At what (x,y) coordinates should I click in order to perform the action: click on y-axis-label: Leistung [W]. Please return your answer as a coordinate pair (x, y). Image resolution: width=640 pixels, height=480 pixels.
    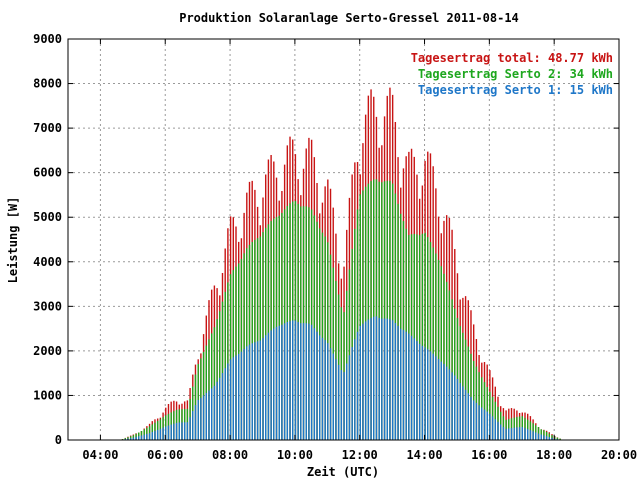
    Looking at the image, I should click on (13, 240).